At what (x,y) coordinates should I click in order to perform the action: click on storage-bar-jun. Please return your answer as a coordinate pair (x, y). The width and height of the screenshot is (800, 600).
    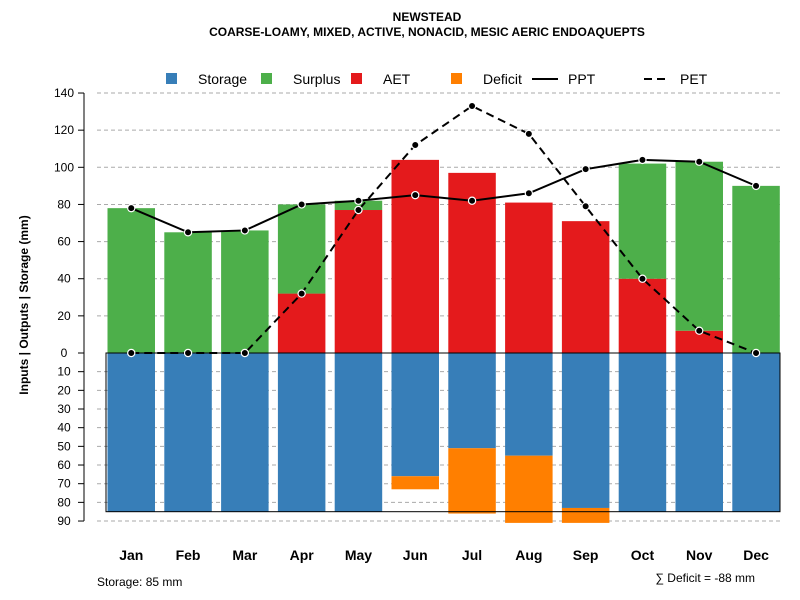
    Looking at the image, I should click on (415, 415).